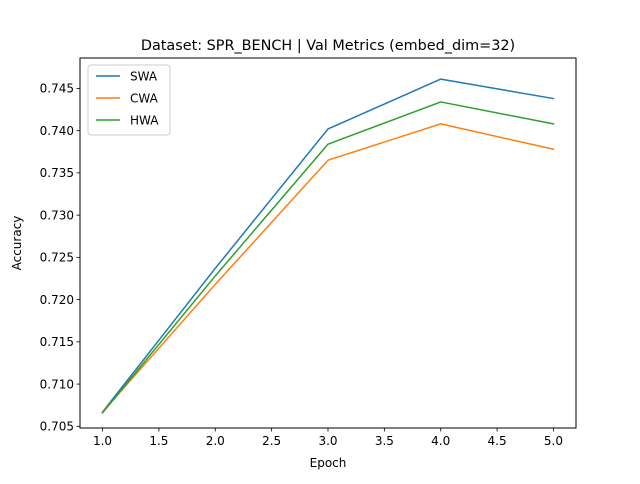 The width and height of the screenshot is (640, 484). I want to click on x-tick-label: 2.0, so click(215, 441).